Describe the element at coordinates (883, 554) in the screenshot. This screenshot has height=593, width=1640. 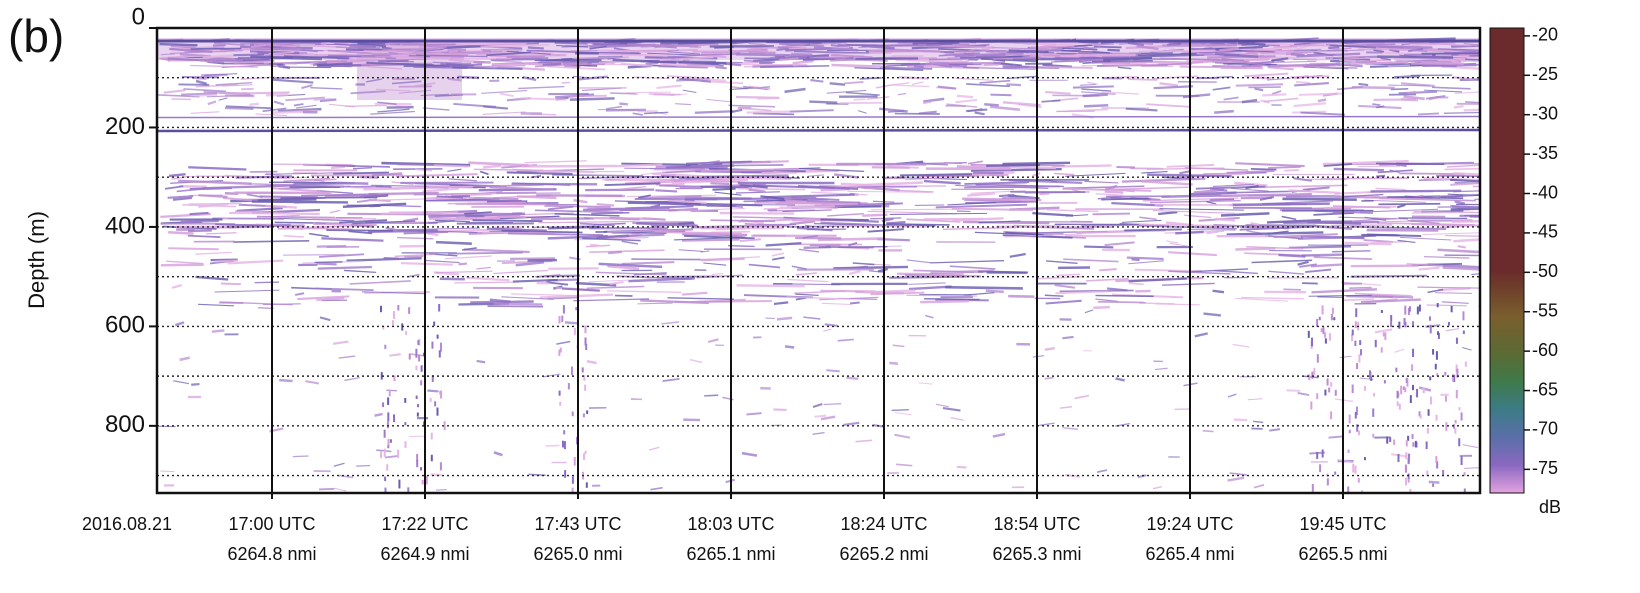
I see `x-distance-label: 6265.2 nmi` at that location.